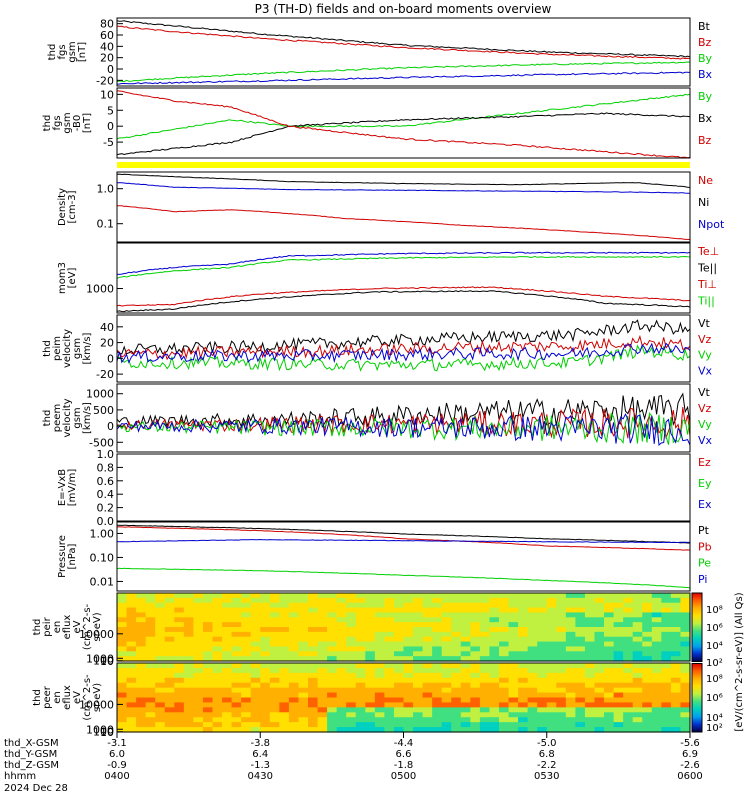  I want to click on x-axis-value: -2.6, so click(690, 765).